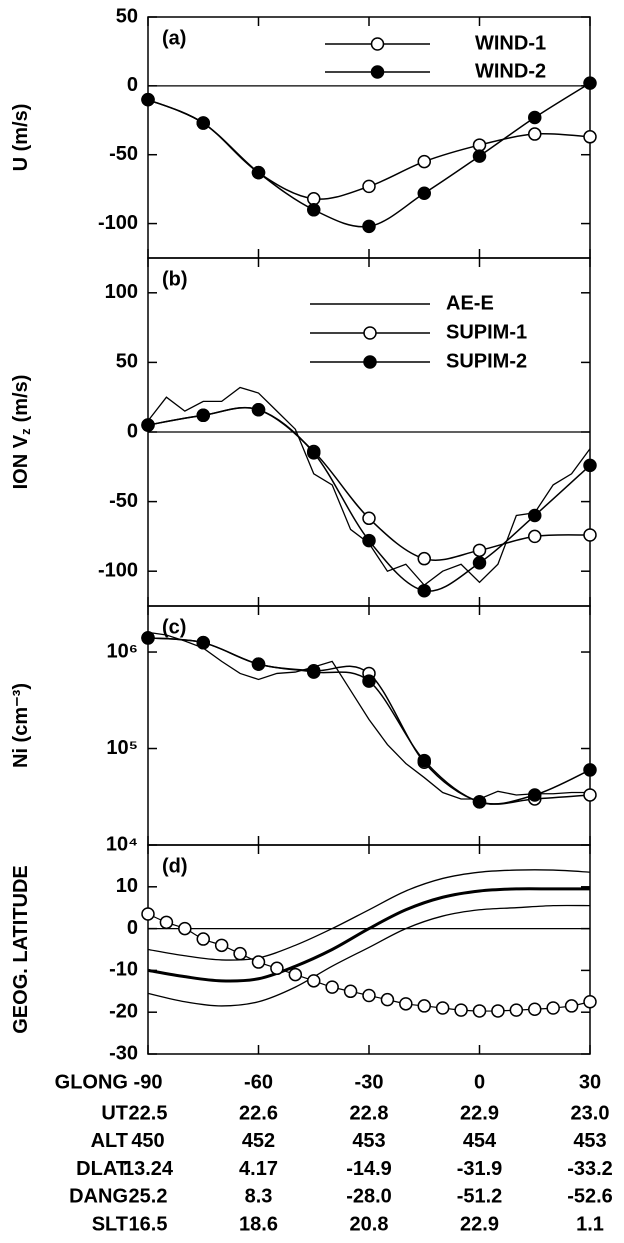 This screenshot has width=624, height=1243. Describe the element at coordinates (369, 1197) in the screenshot. I see `table-cell: -28.0` at that location.